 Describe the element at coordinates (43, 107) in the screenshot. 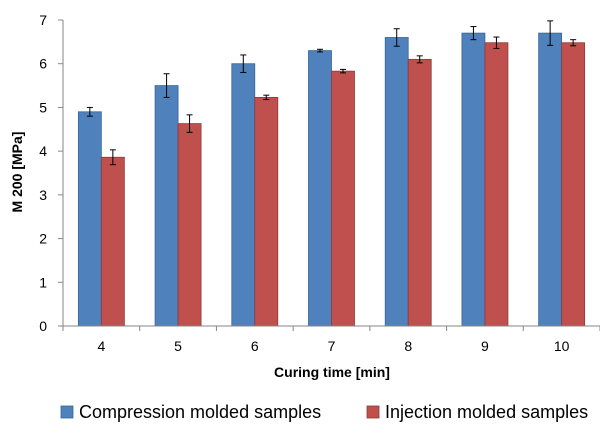

I see `y-tick-label: 5` at that location.